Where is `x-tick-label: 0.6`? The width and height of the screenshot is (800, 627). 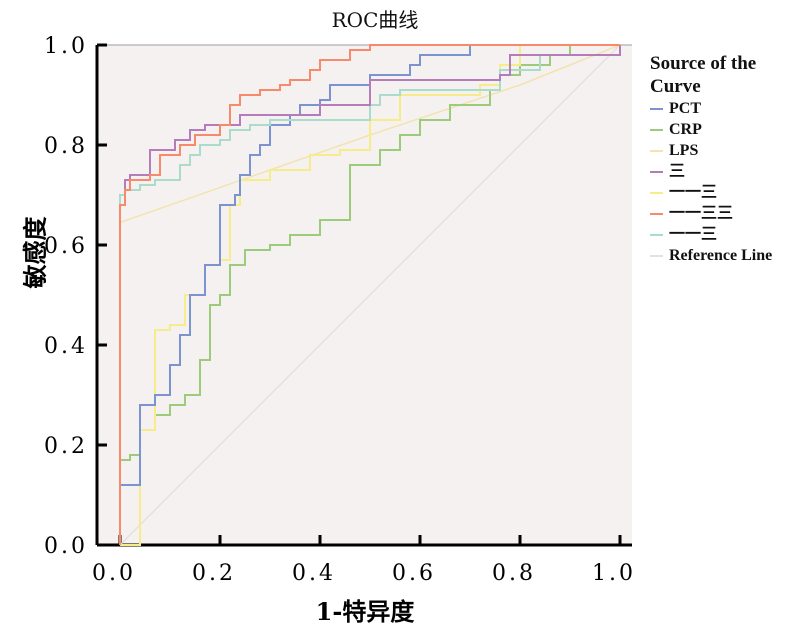 x-tick-label: 0.6 is located at coordinates (414, 573).